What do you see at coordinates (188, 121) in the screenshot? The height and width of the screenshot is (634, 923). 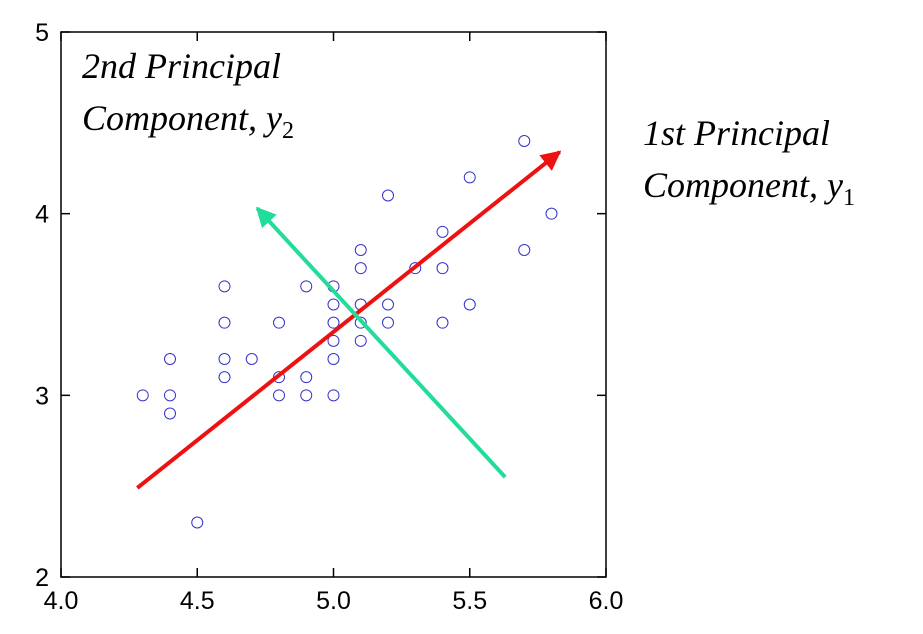 I see `second-pc-label-line2: Component, y2` at bounding box center [188, 121].